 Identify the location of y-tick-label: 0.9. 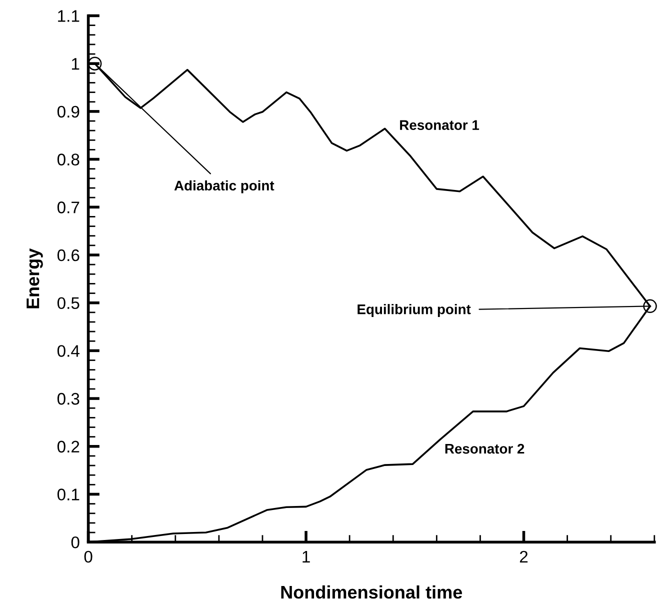
(68, 112).